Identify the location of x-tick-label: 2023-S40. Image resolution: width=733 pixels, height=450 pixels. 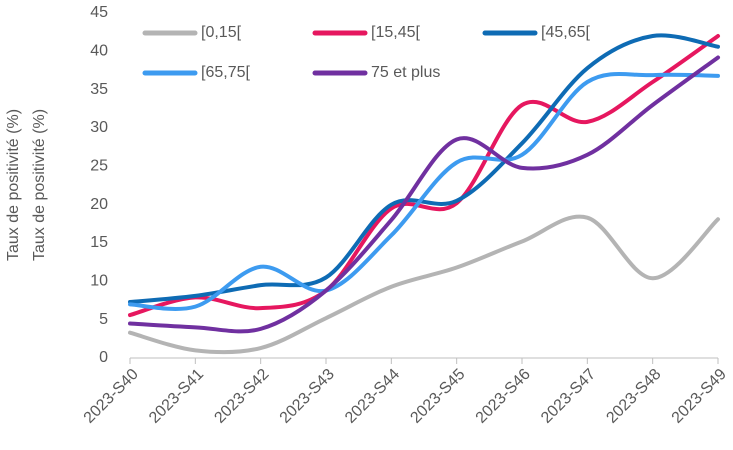
(111, 396).